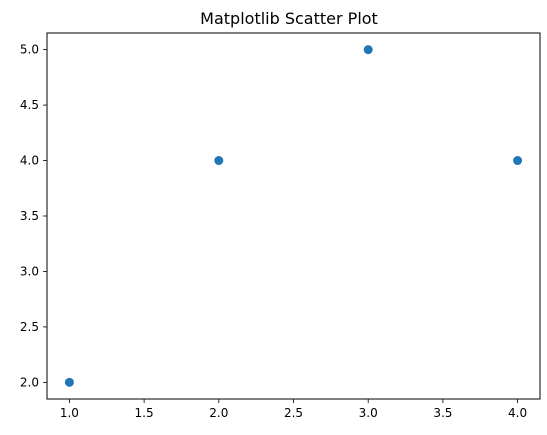  I want to click on x-tick-label: 1.5, so click(144, 413).